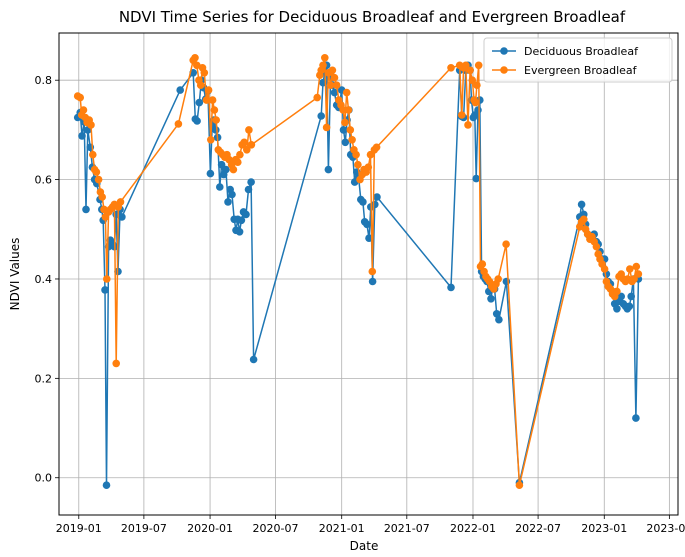 This screenshot has height=557, width=685. I want to click on y-tick-label: 0.2, so click(44, 378).